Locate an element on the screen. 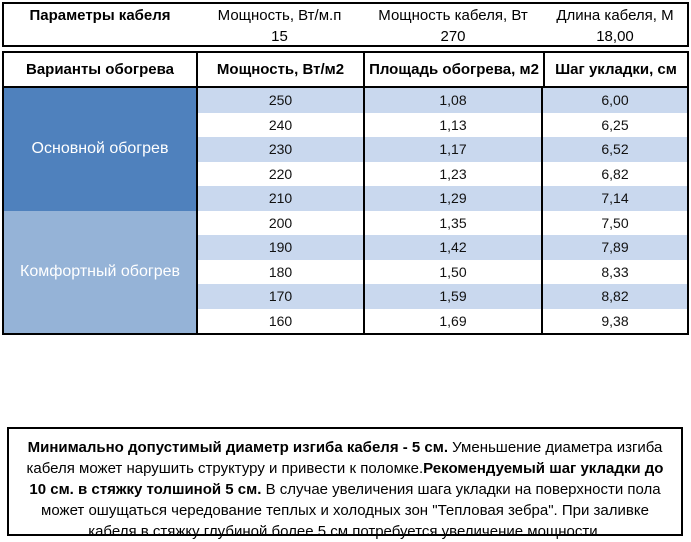  cell-area: 1,42 is located at coordinates (452, 247).